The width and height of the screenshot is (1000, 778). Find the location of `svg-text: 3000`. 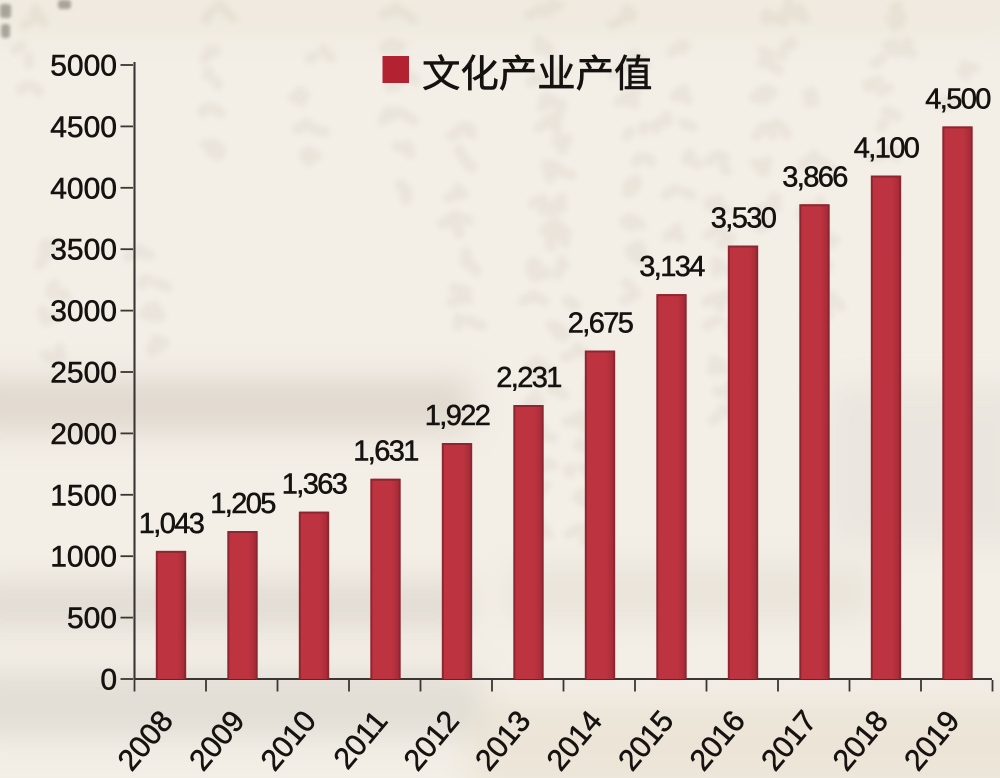

svg-text: 3000 is located at coordinates (83, 311).